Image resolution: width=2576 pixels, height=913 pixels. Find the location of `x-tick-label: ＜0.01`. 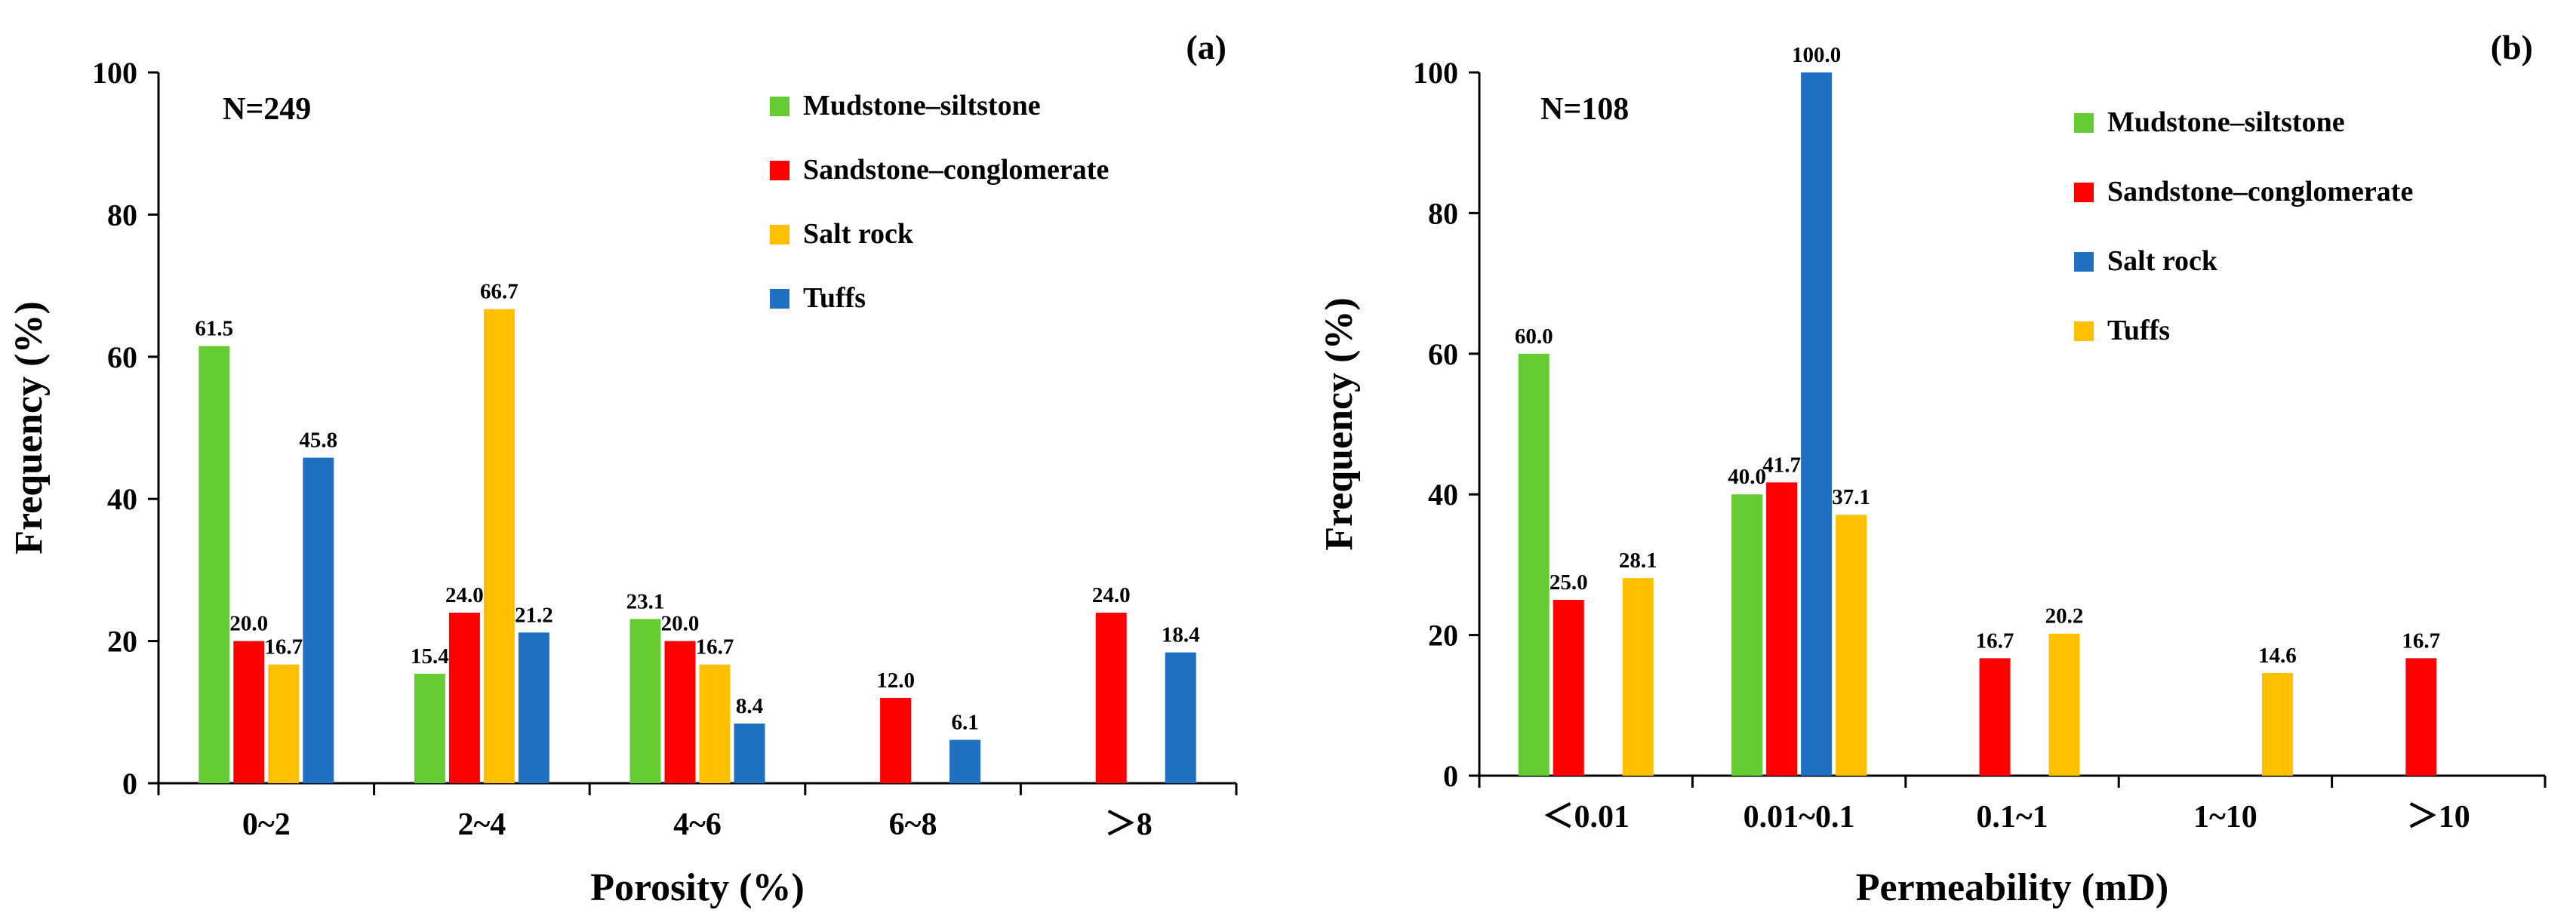

x-tick-label: ＜0.01 is located at coordinates (1586, 817).